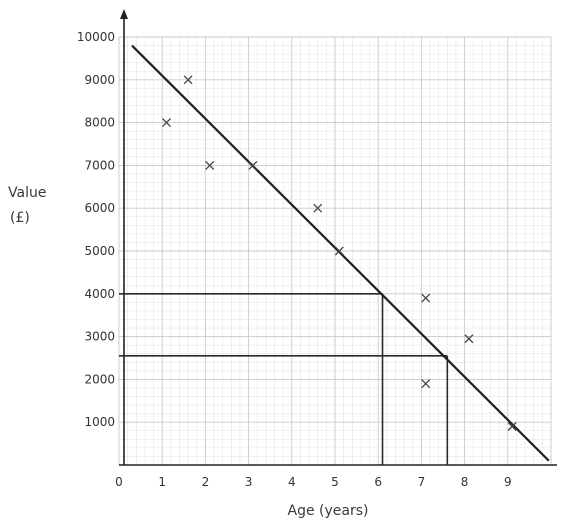  Describe the element at coordinates (124, 14) in the screenshot. I see `y-axis-arrowhead` at that location.